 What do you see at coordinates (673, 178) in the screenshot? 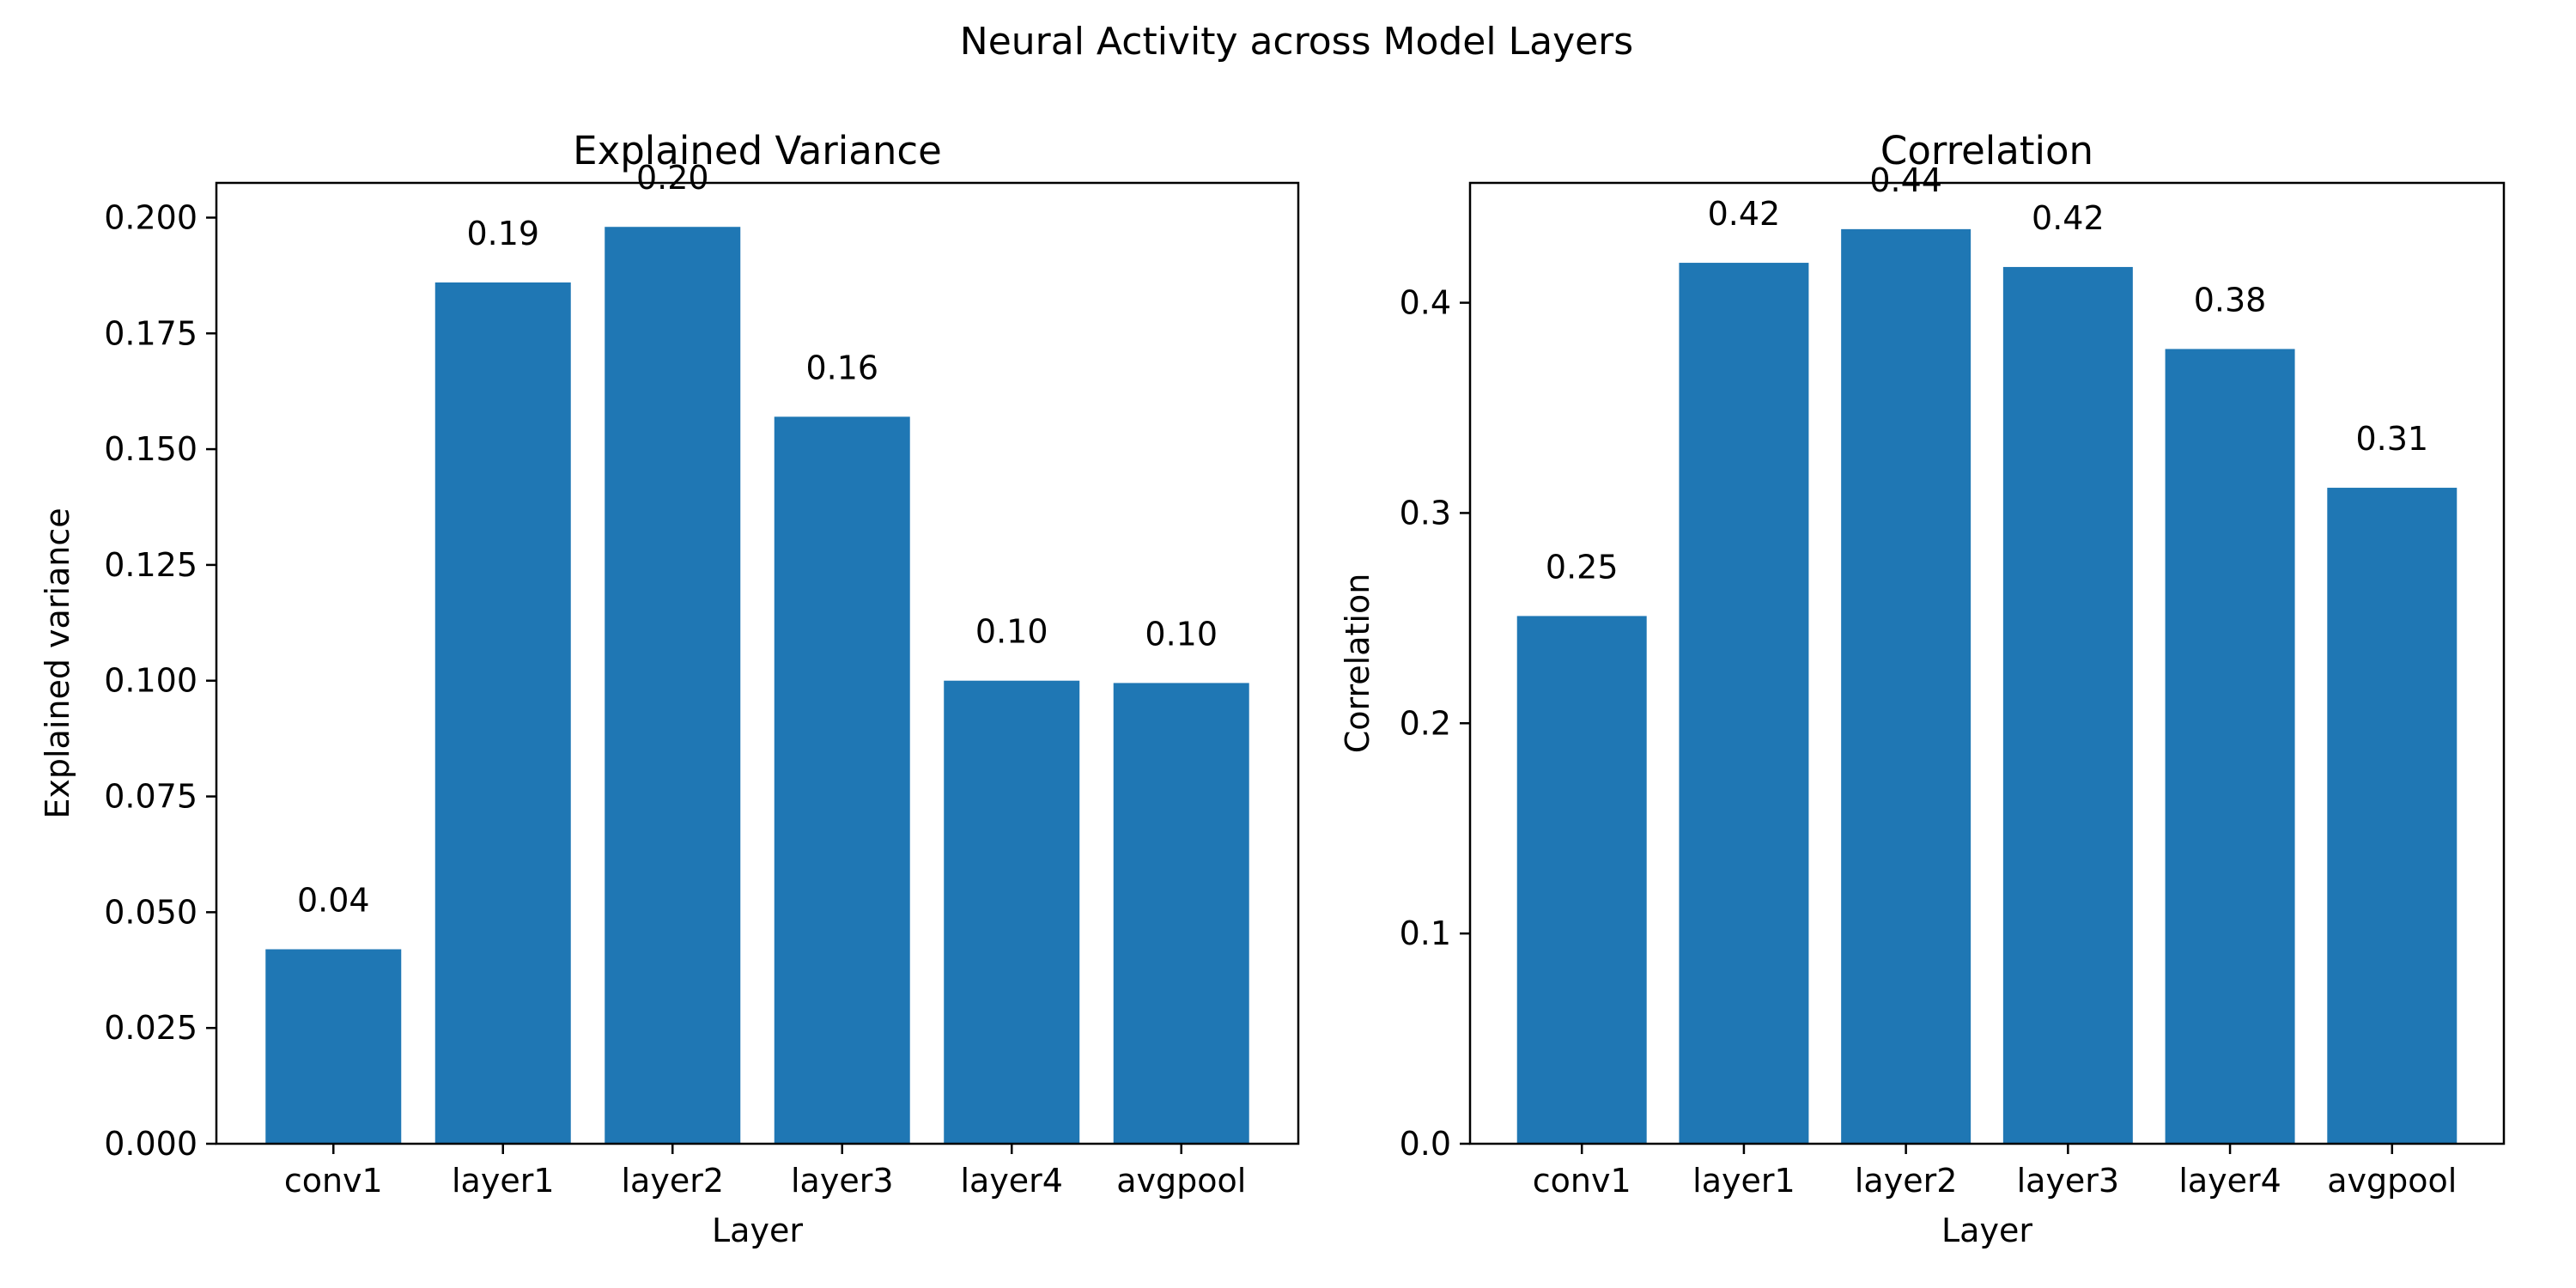
I see `data-label-layer2: 0.20` at bounding box center [673, 178].